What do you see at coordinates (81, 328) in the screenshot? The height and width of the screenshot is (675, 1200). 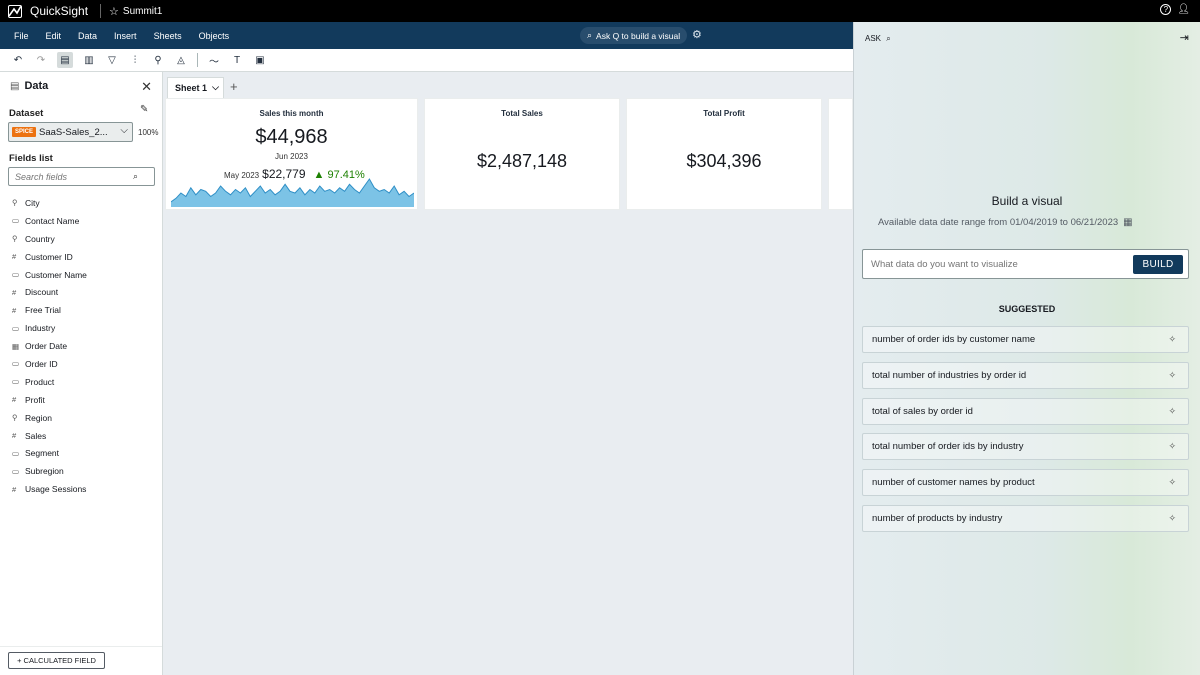 I see `field-item: ▭ Industry` at bounding box center [81, 328].